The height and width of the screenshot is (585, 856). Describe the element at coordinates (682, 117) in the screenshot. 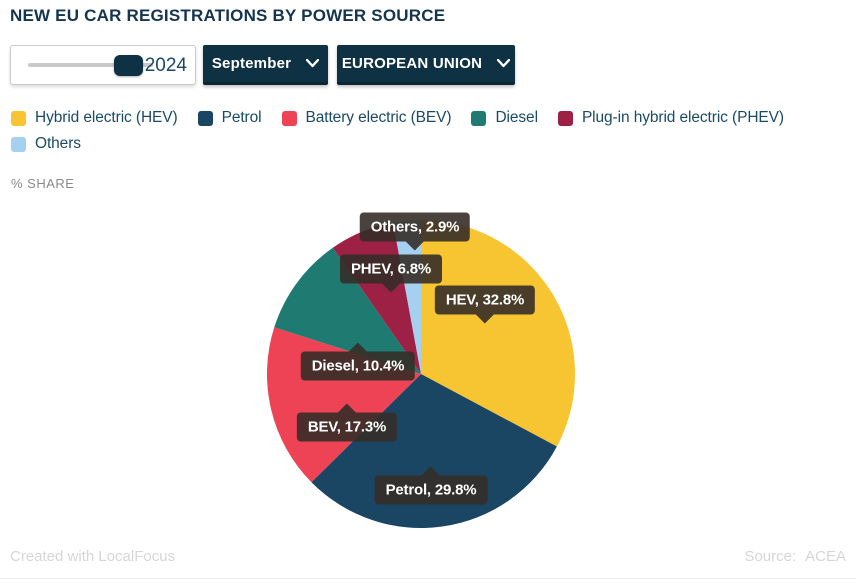

I see `legend-label: Plug-in hybrid electric (PHEV)` at that location.